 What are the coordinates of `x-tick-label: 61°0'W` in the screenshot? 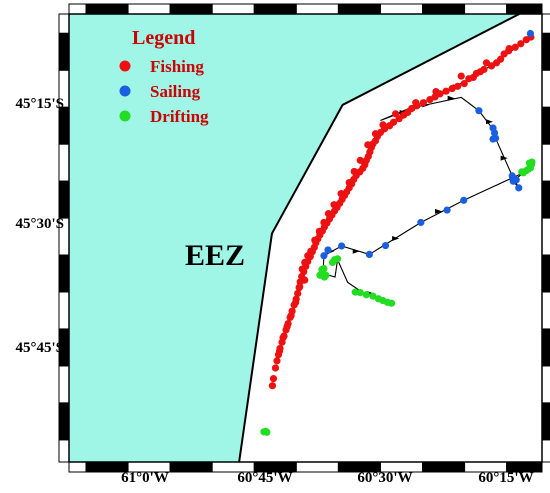 It's located at (145, 478).